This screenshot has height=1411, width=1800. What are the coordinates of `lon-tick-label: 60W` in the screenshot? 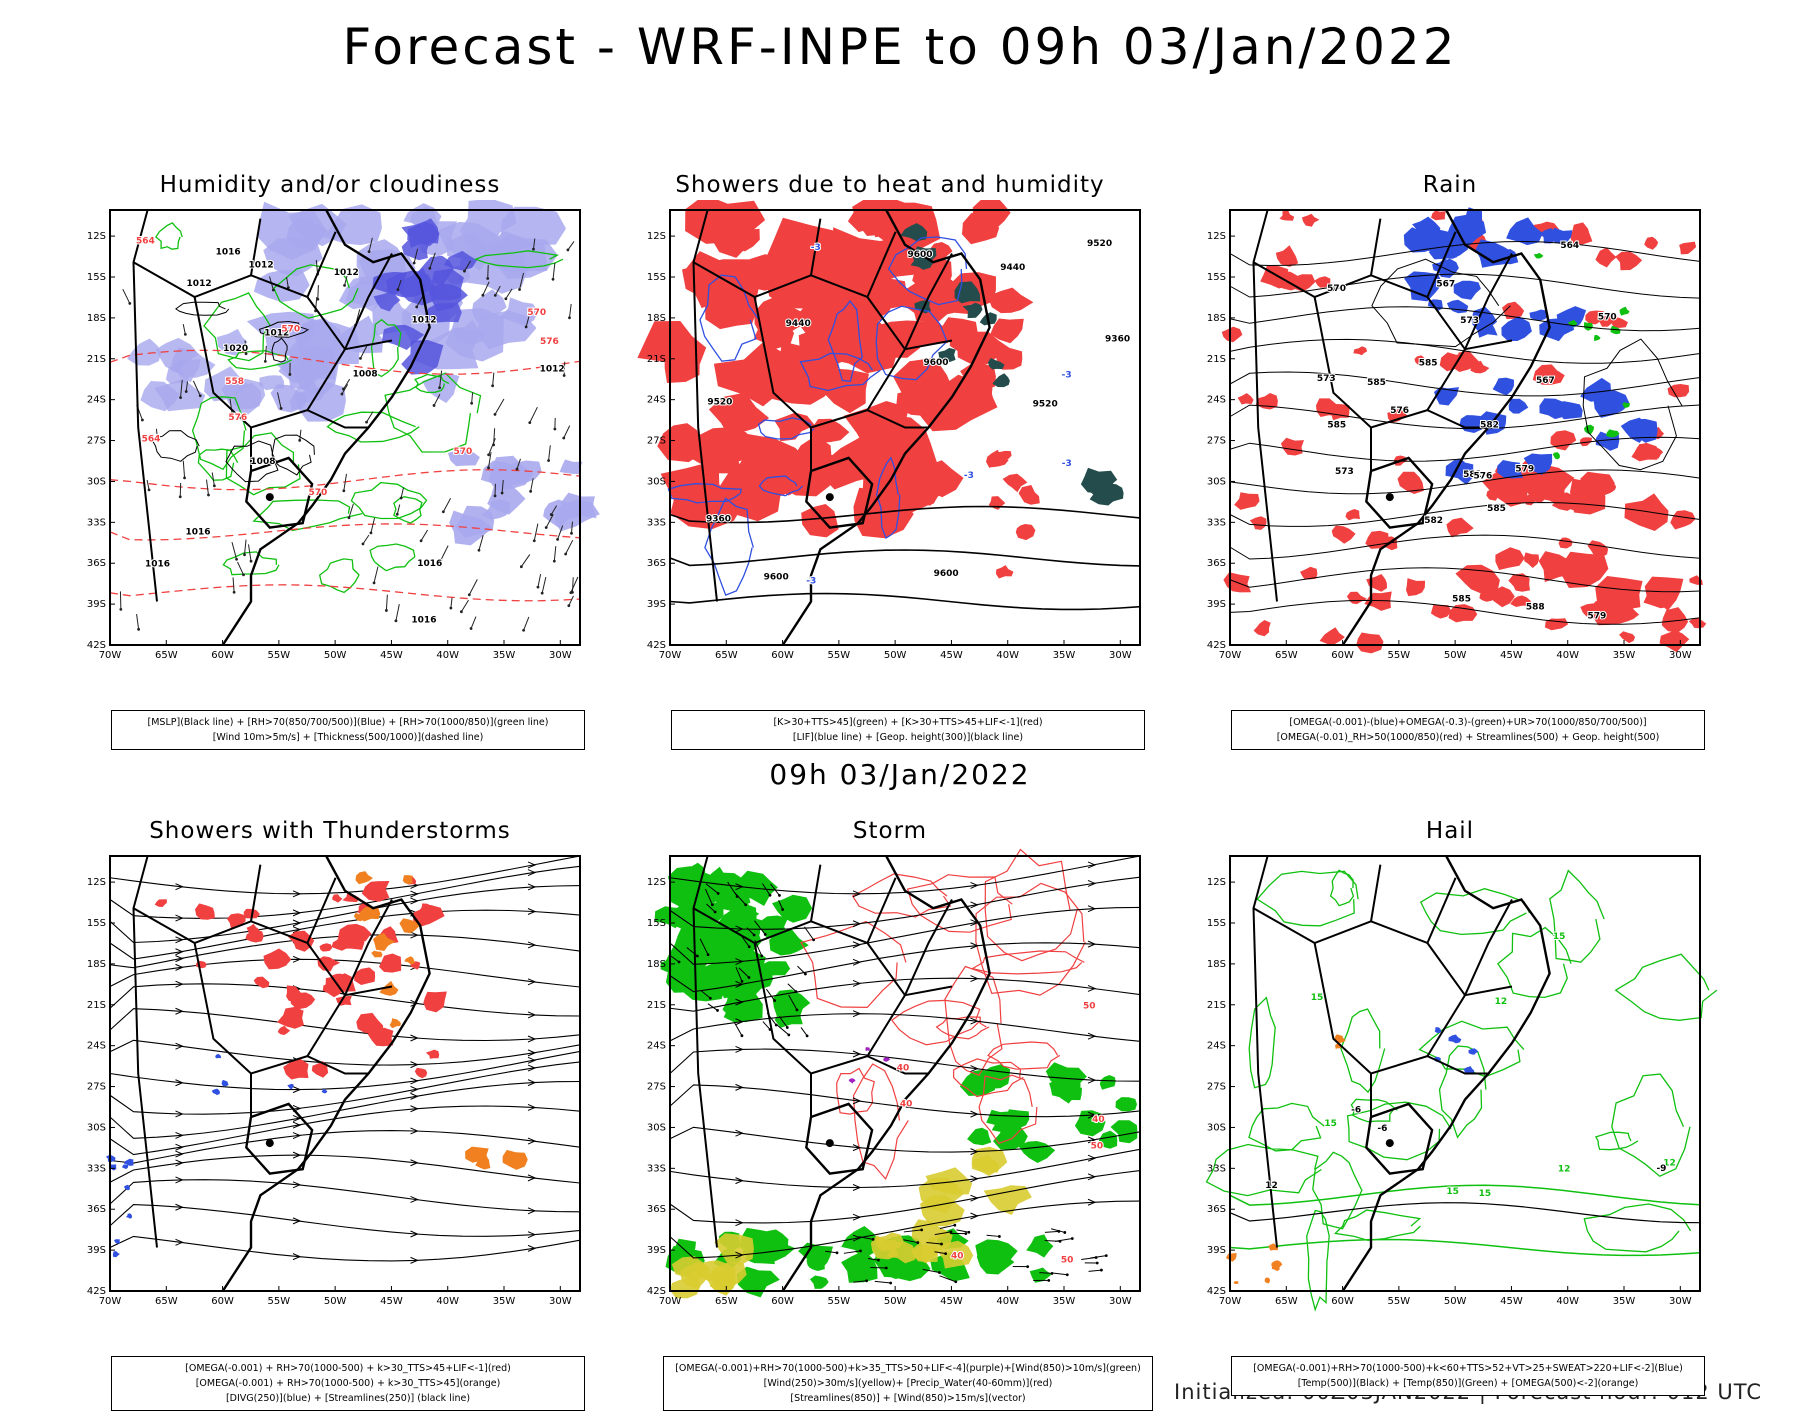 It's located at (1342, 655).